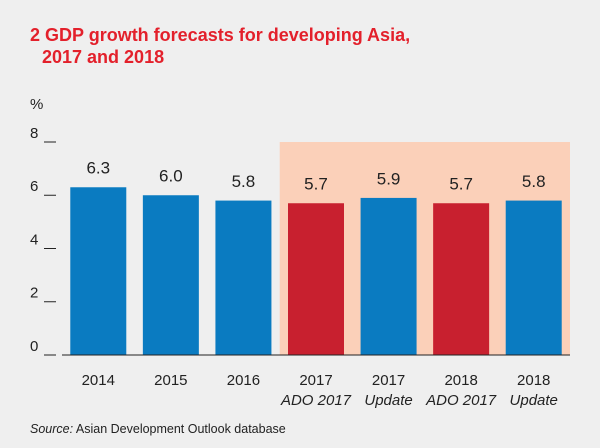  Describe the element at coordinates (171, 176) in the screenshot. I see `value-label: 6.0` at that location.